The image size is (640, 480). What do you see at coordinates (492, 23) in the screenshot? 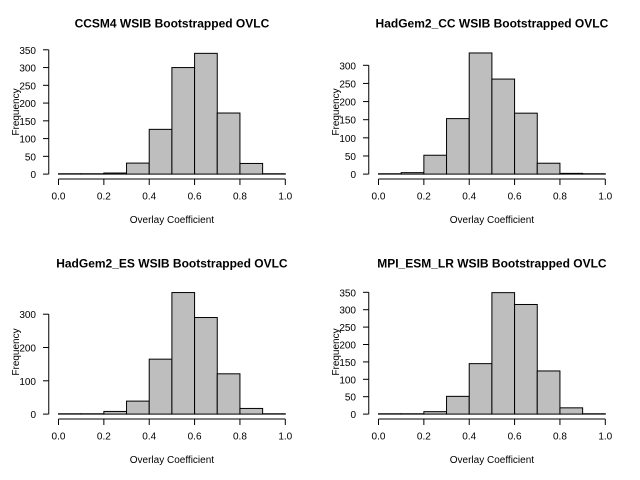
I see `svg-text:HadGem2_CC WSIB Bootstrapped O: HadGem2_CC WSIB Bootstrapped OVLC` at bounding box center [492, 23].